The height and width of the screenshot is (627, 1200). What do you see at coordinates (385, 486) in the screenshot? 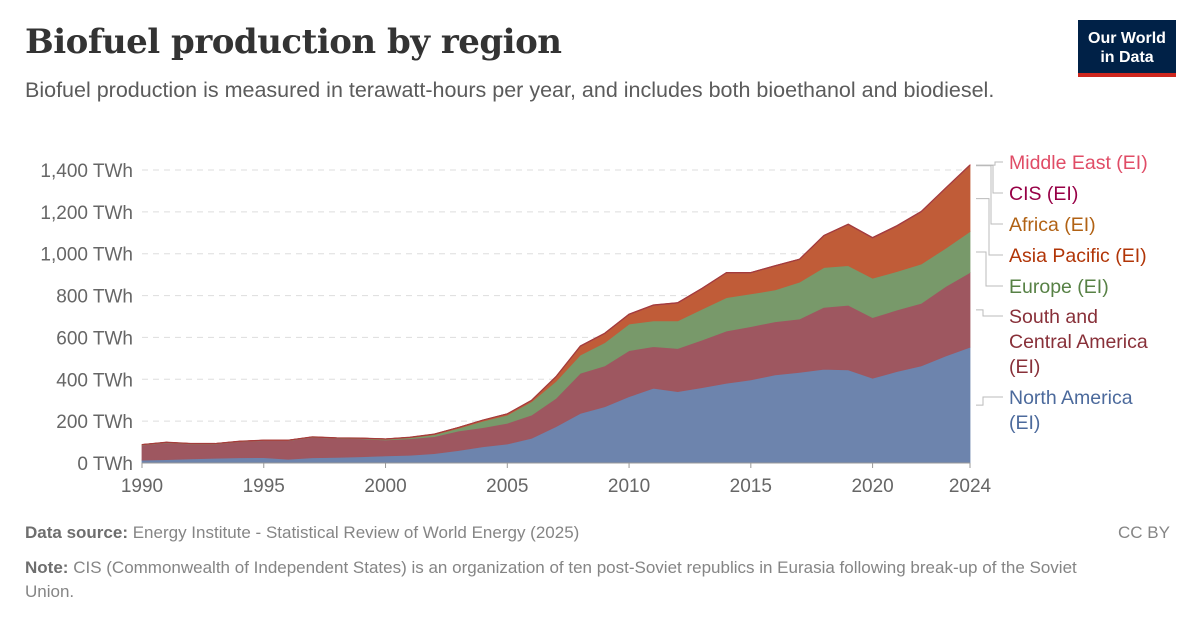
I see `x-tick-label: 2000` at bounding box center [385, 486].